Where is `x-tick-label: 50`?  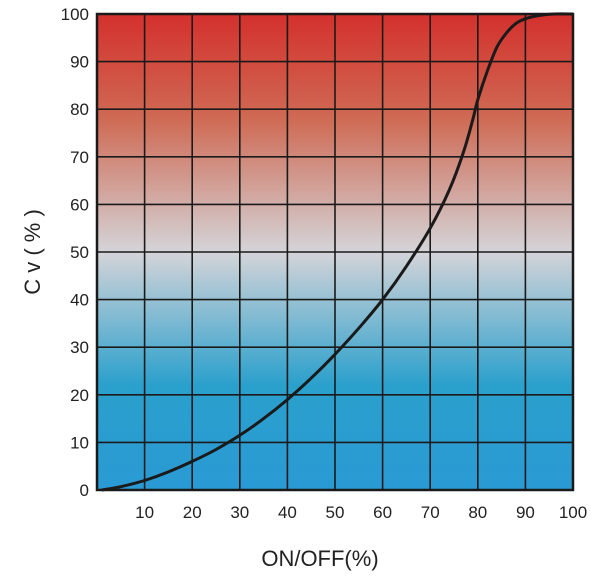 x-tick-label: 50 is located at coordinates (335, 512).